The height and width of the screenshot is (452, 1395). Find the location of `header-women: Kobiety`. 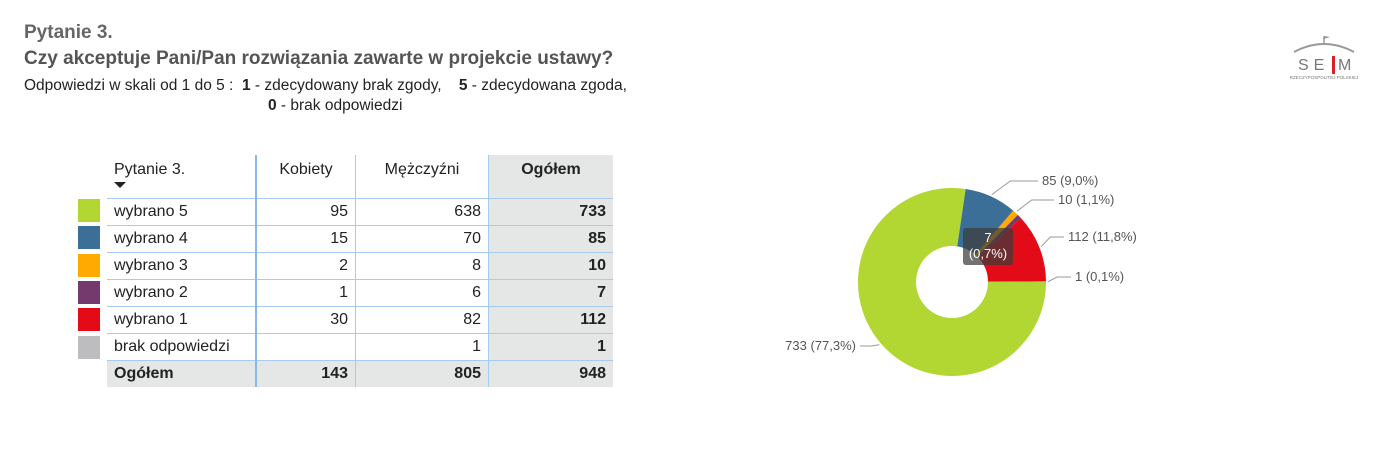

header-women: Kobiety is located at coordinates (306, 177).